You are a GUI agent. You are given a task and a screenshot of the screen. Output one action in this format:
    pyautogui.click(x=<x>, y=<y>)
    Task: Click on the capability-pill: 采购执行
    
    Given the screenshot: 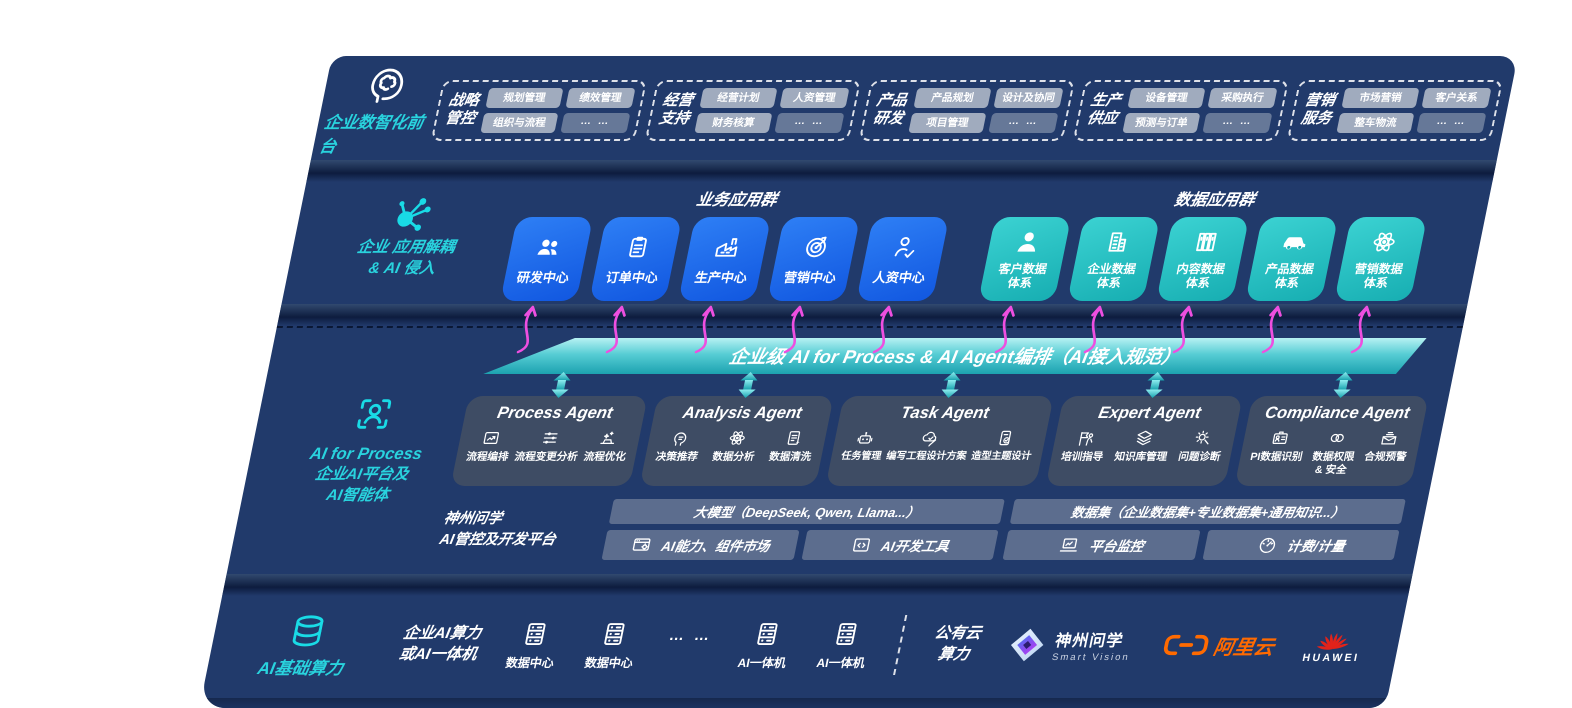 What is the action you would take?
    pyautogui.click(x=1242, y=97)
    